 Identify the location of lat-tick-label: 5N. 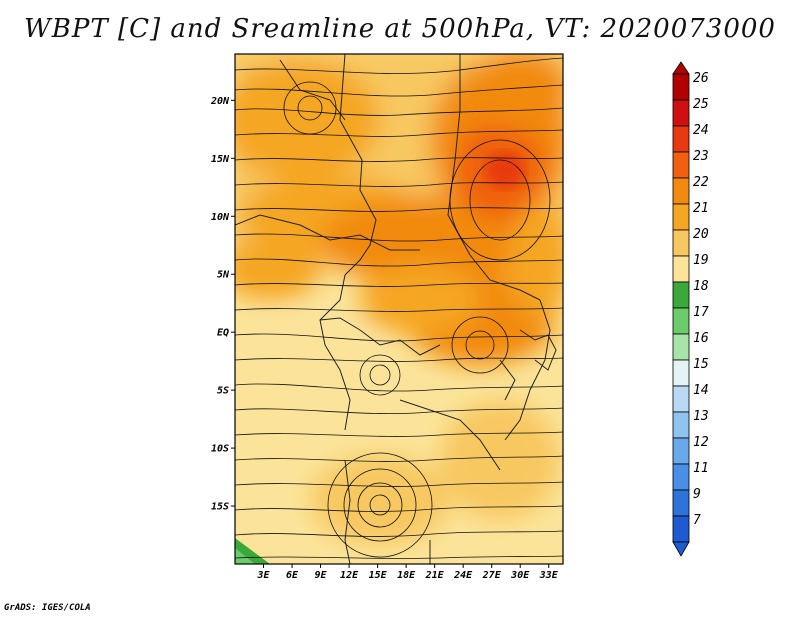
(223, 275).